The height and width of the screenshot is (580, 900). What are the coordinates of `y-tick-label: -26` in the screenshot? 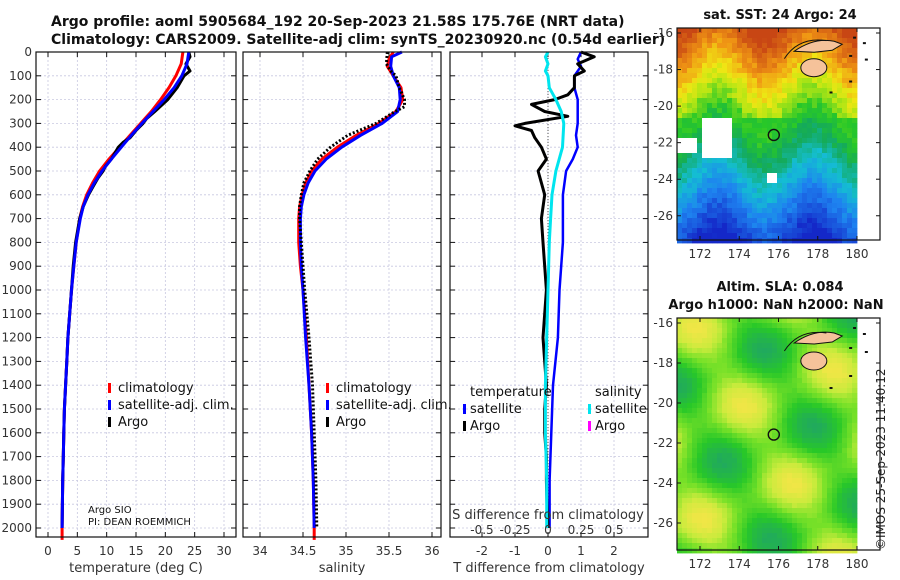 It's located at (663, 523).